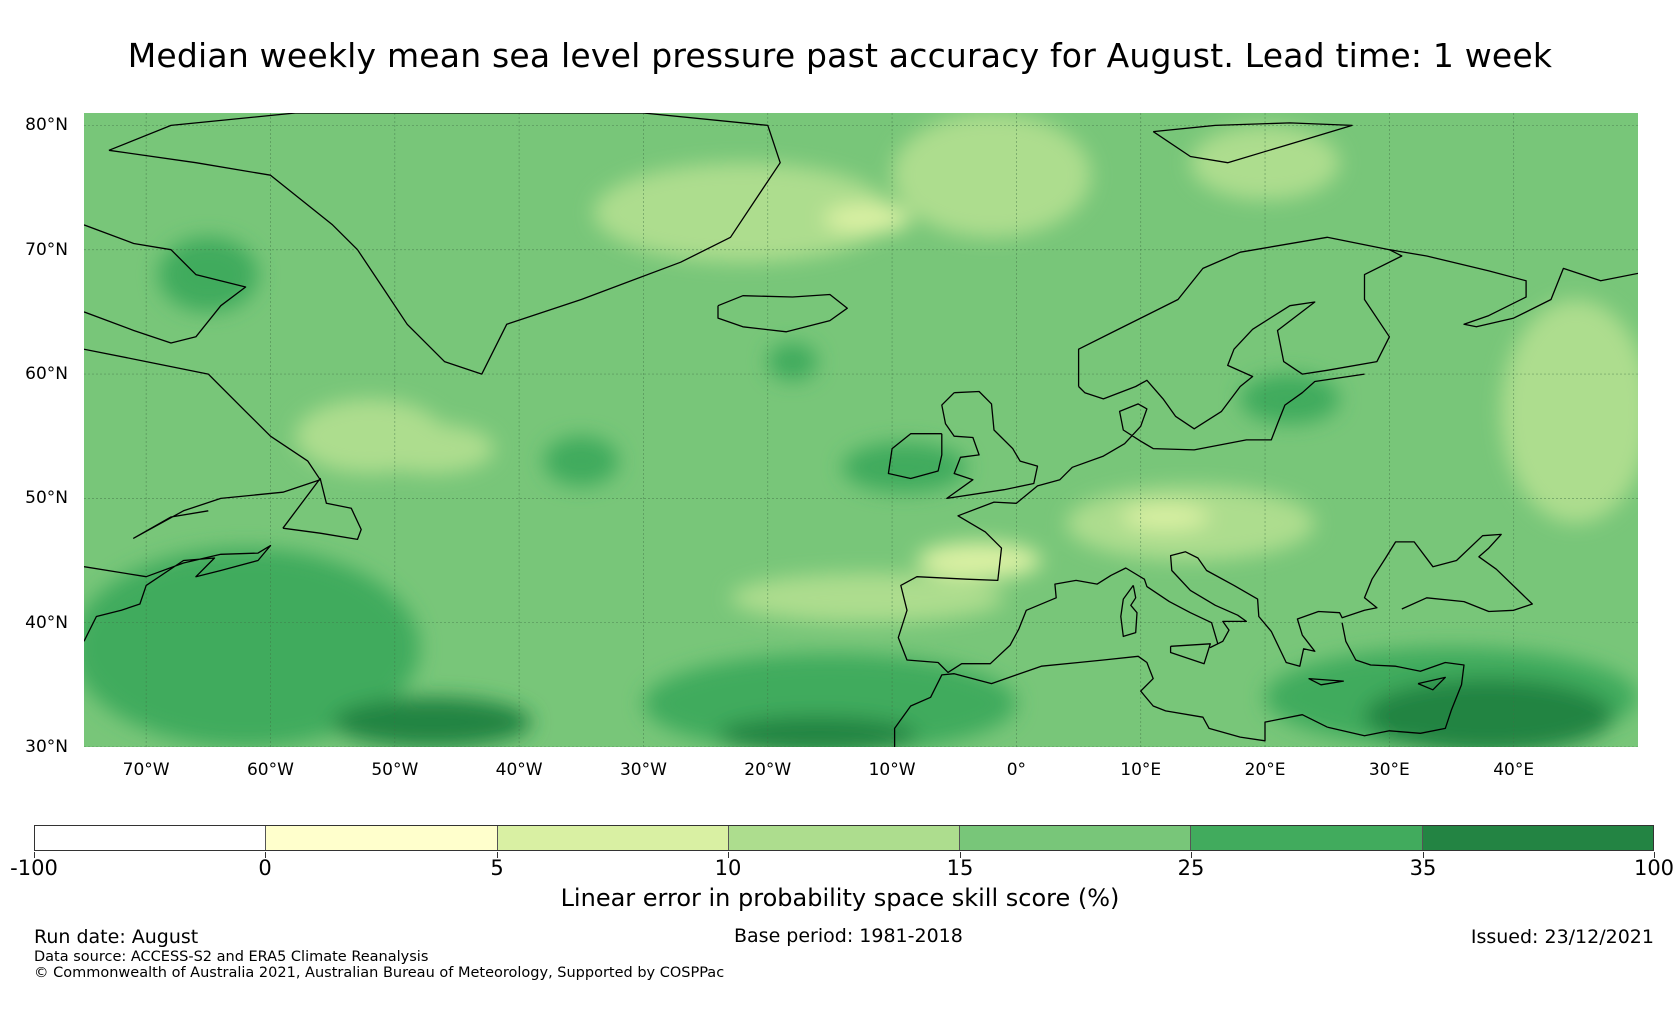 The image size is (1680, 1020). I want to click on lon-label: 40°E, so click(1514, 770).